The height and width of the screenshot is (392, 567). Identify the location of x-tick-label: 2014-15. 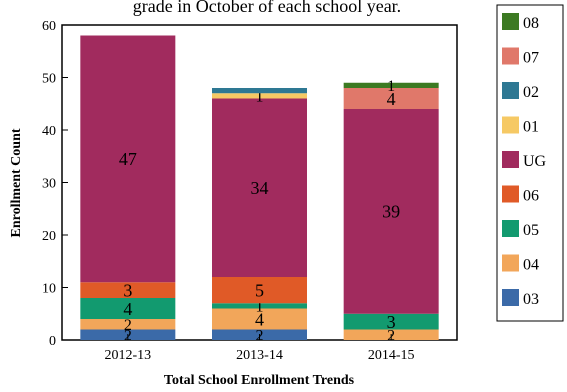
(391, 355).